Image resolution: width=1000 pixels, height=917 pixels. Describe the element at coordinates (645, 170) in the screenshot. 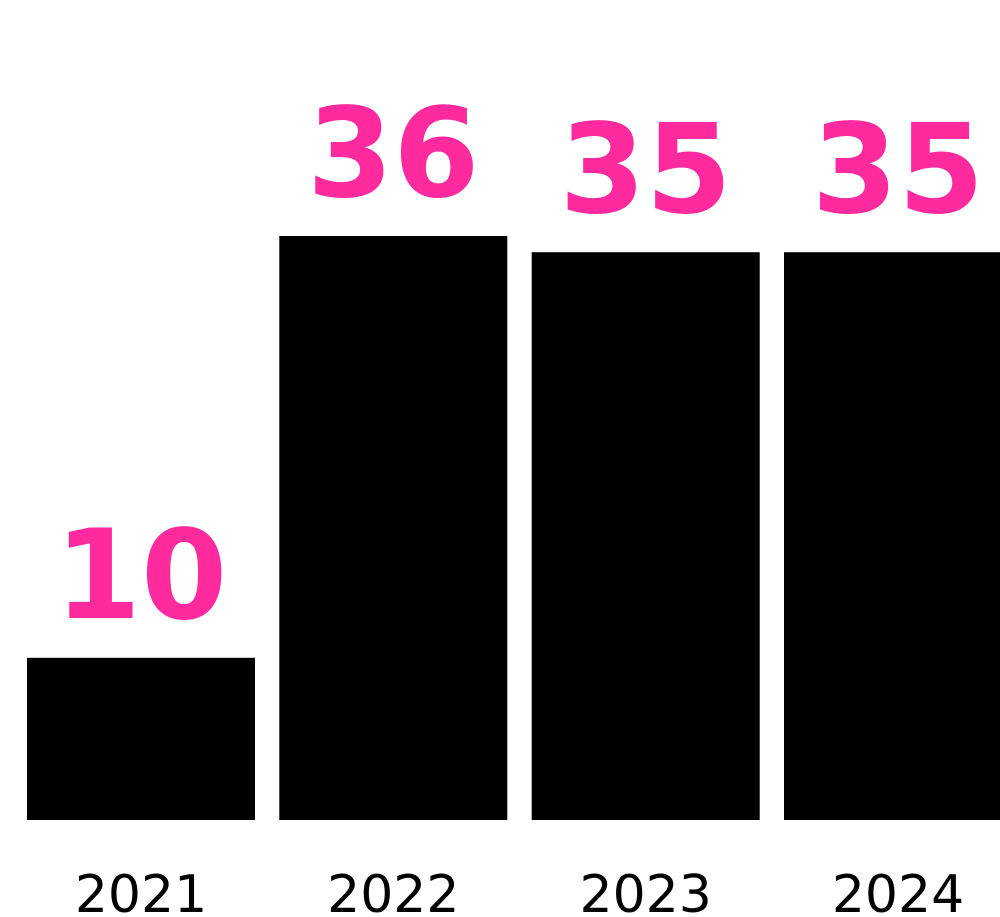

I see `value-label-2023: 35` at that location.